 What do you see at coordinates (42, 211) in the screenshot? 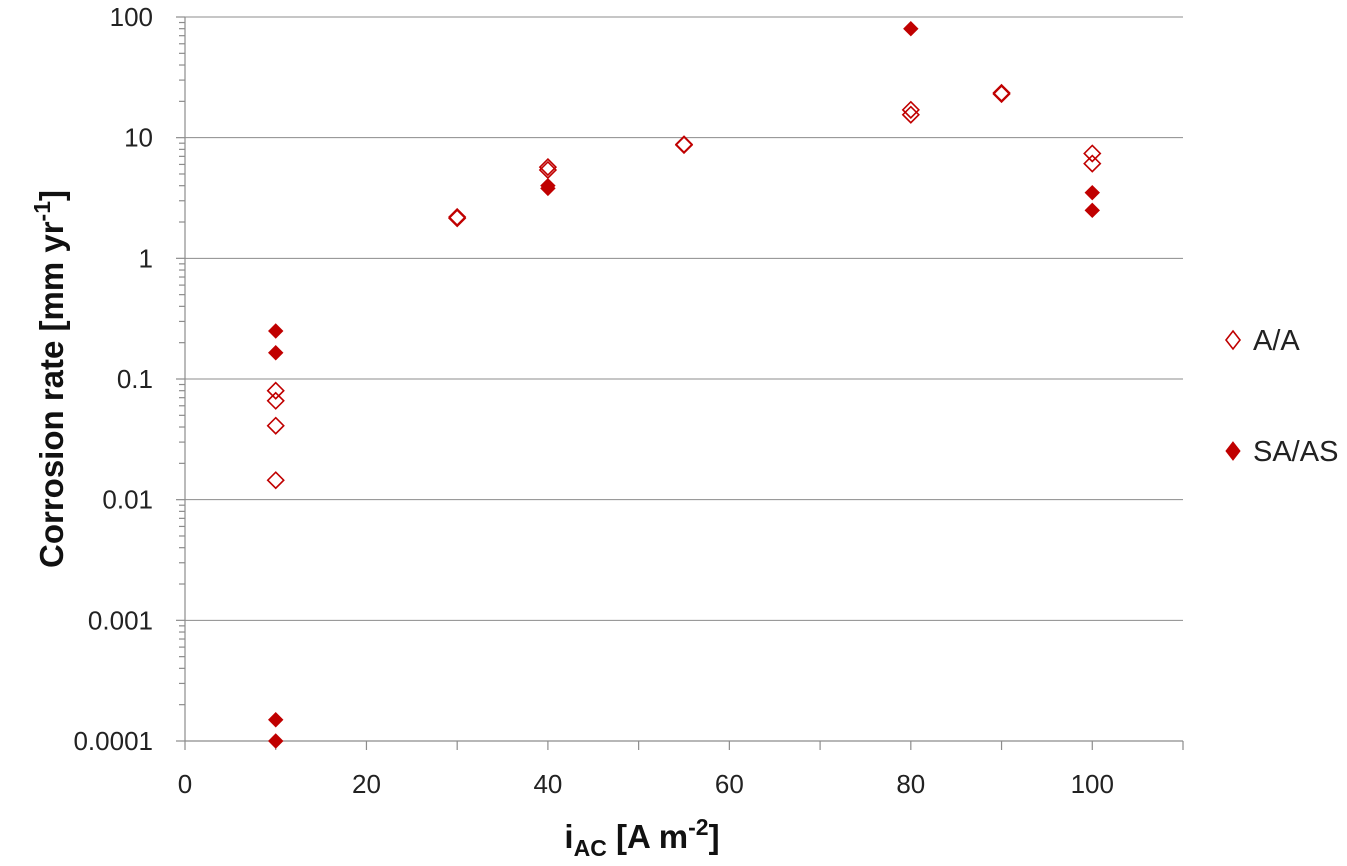
I see `y-axis-title-sup: -1` at bounding box center [42, 211].